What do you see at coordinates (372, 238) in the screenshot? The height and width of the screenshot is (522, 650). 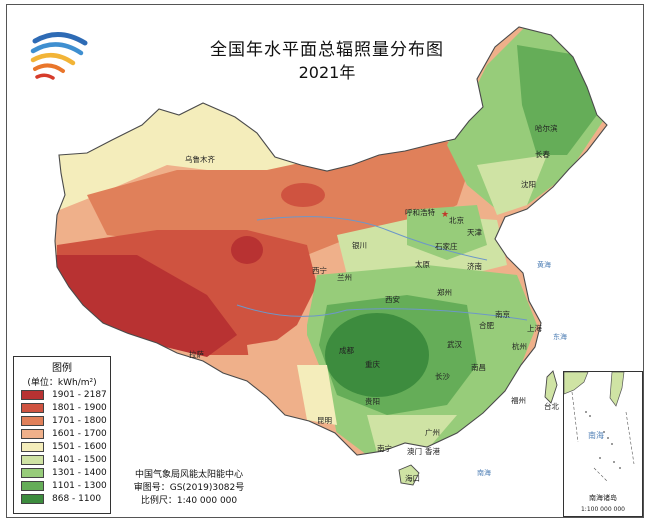 I see `yellow-river` at bounding box center [372, 238].